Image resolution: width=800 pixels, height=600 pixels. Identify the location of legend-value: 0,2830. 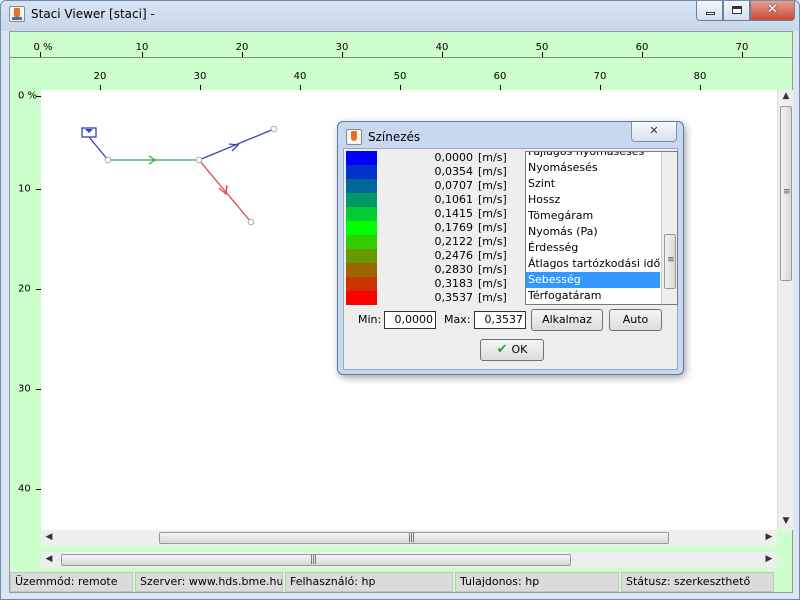
(454, 269).